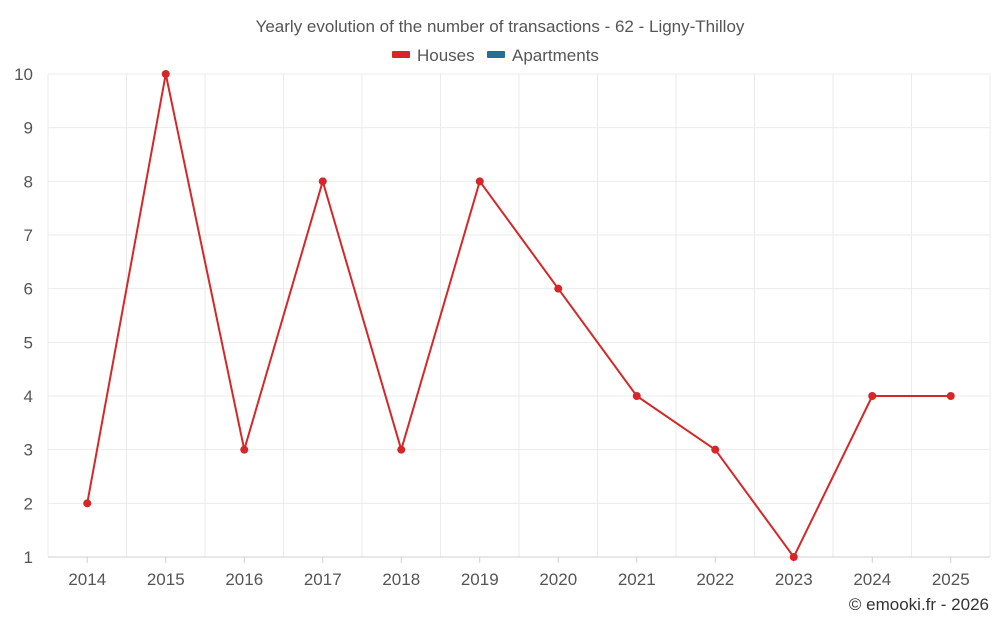 The height and width of the screenshot is (625, 1000). I want to click on legend-swatch-apartments, so click(496, 54).